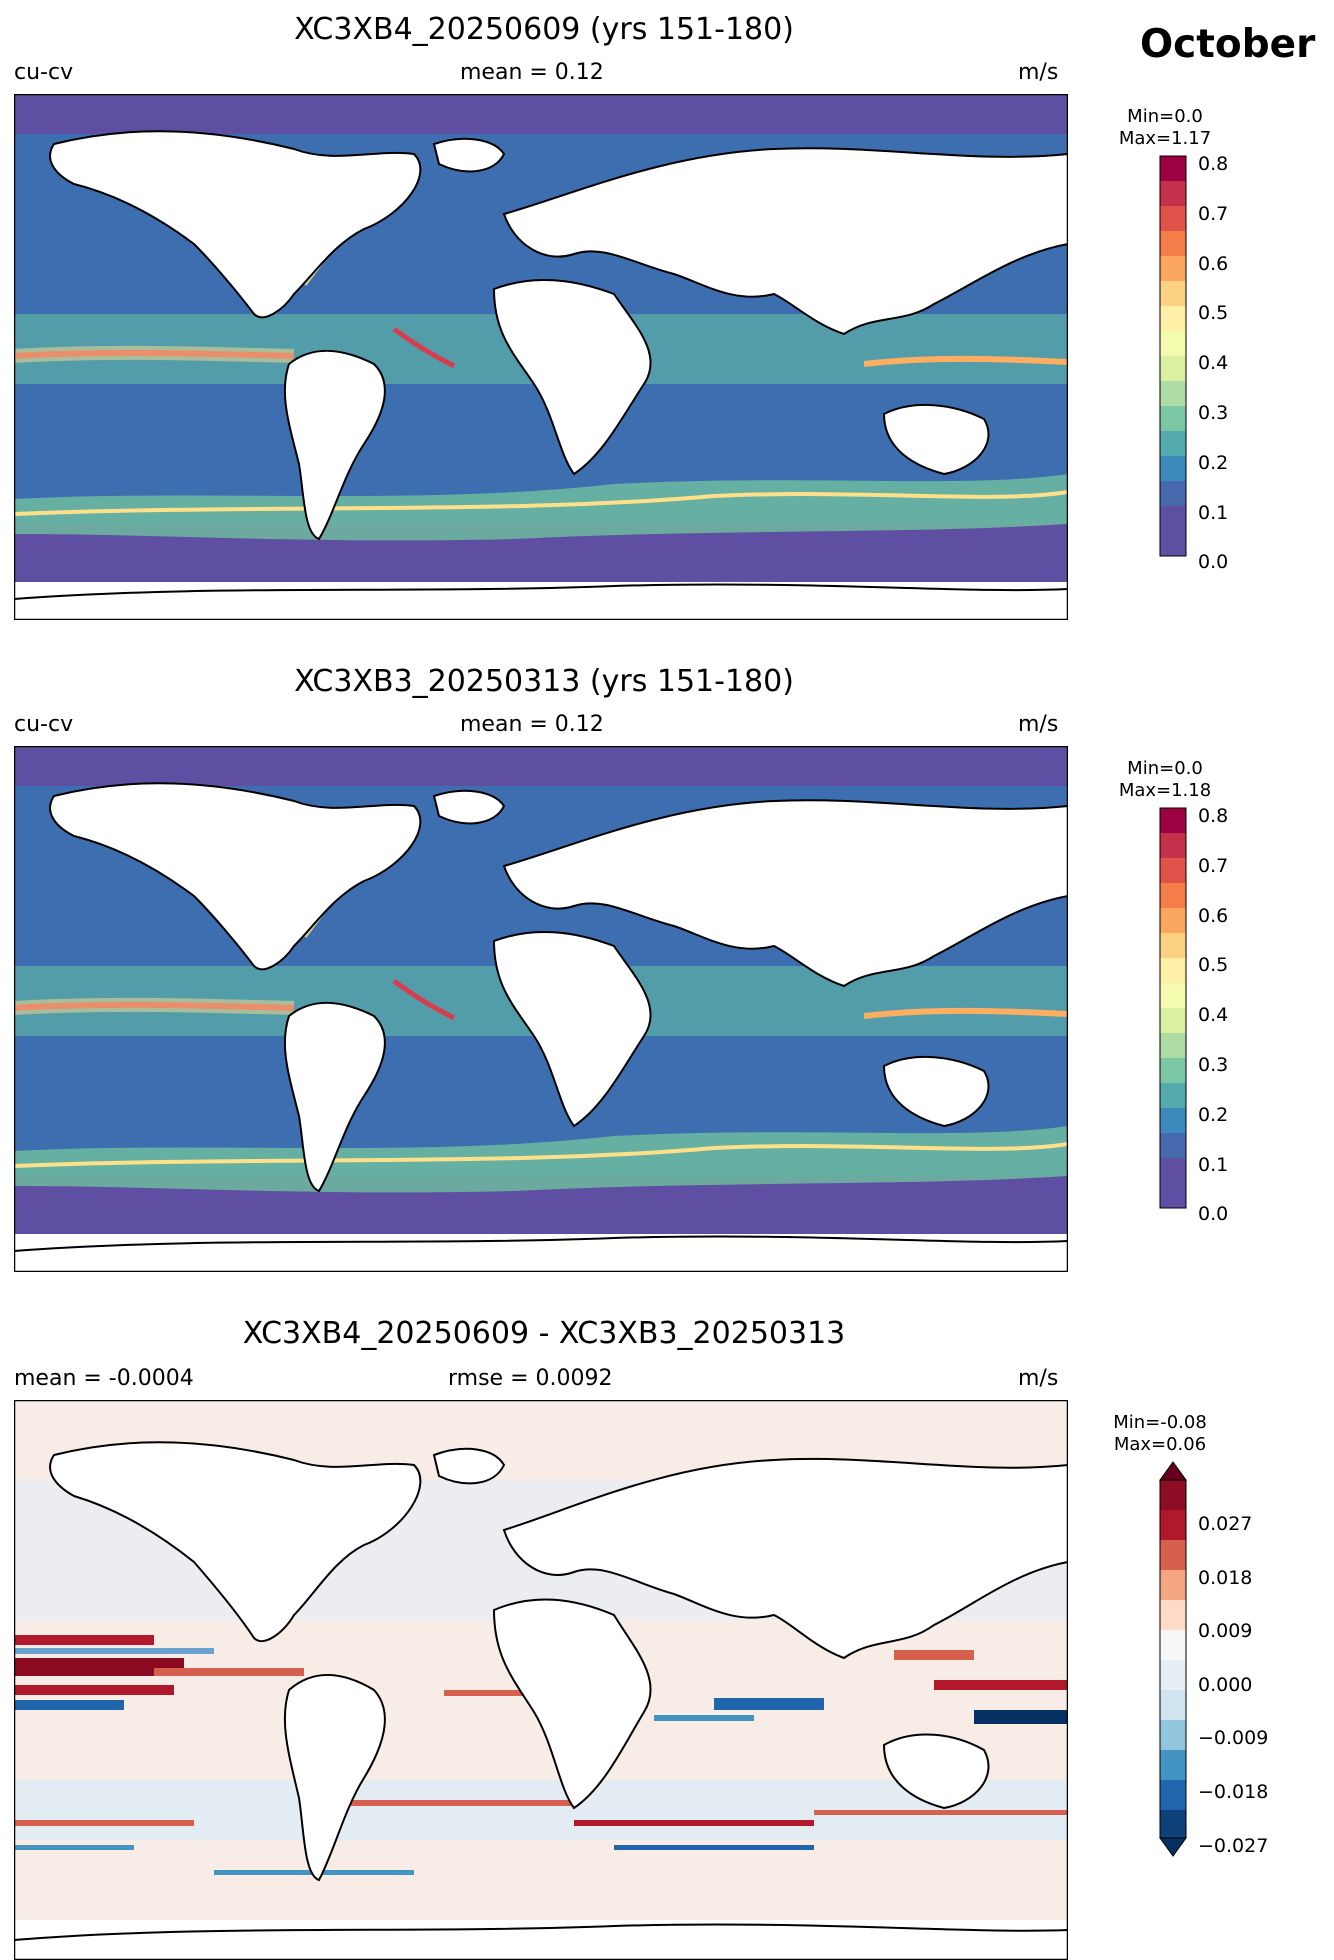  I want to click on panel-3-cbar-min: Min=-0.08, so click(1160, 1422).